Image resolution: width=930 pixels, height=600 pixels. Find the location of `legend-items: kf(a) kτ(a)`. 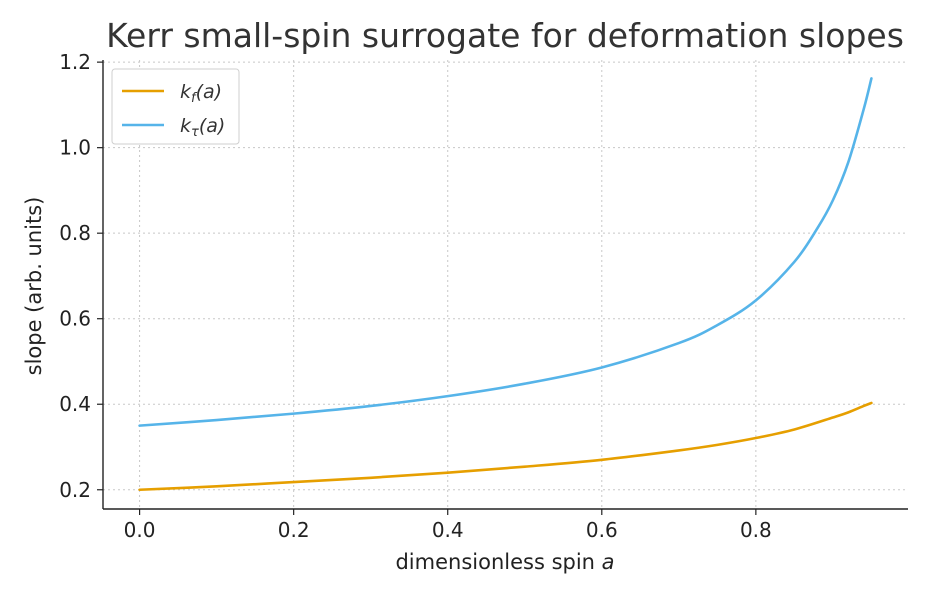

legend-items: kf(a) kτ(a) is located at coordinates (173, 110).